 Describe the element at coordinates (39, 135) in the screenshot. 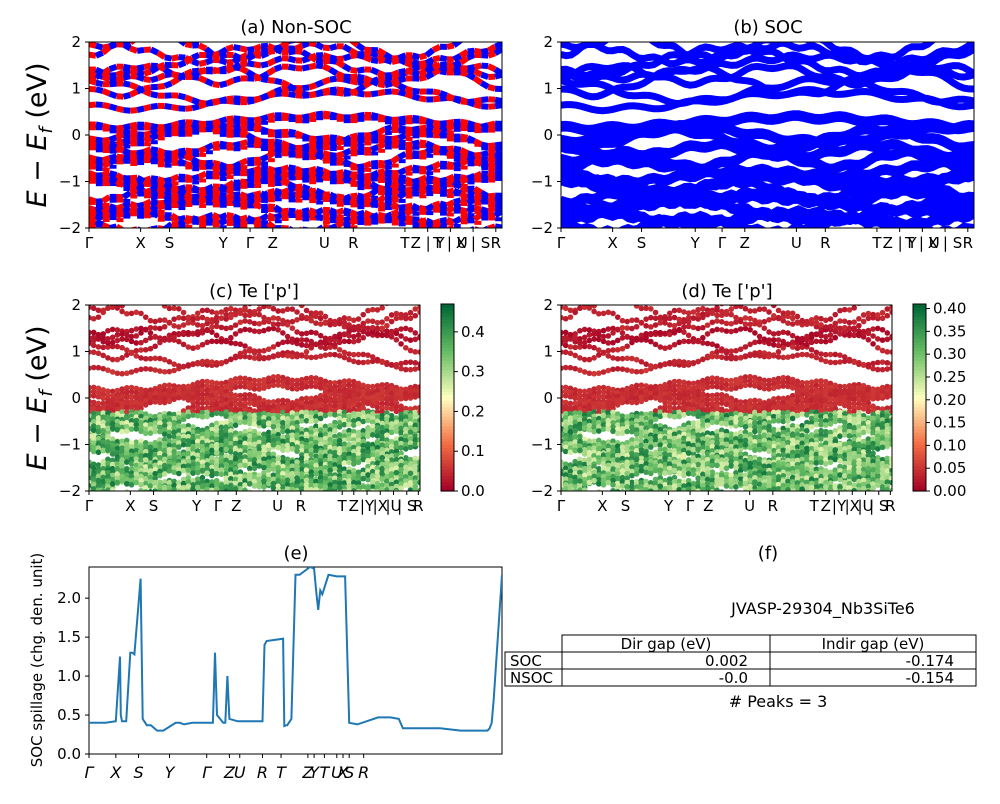

I see `panel-a-ylabel: E − Ef (eV)` at that location.